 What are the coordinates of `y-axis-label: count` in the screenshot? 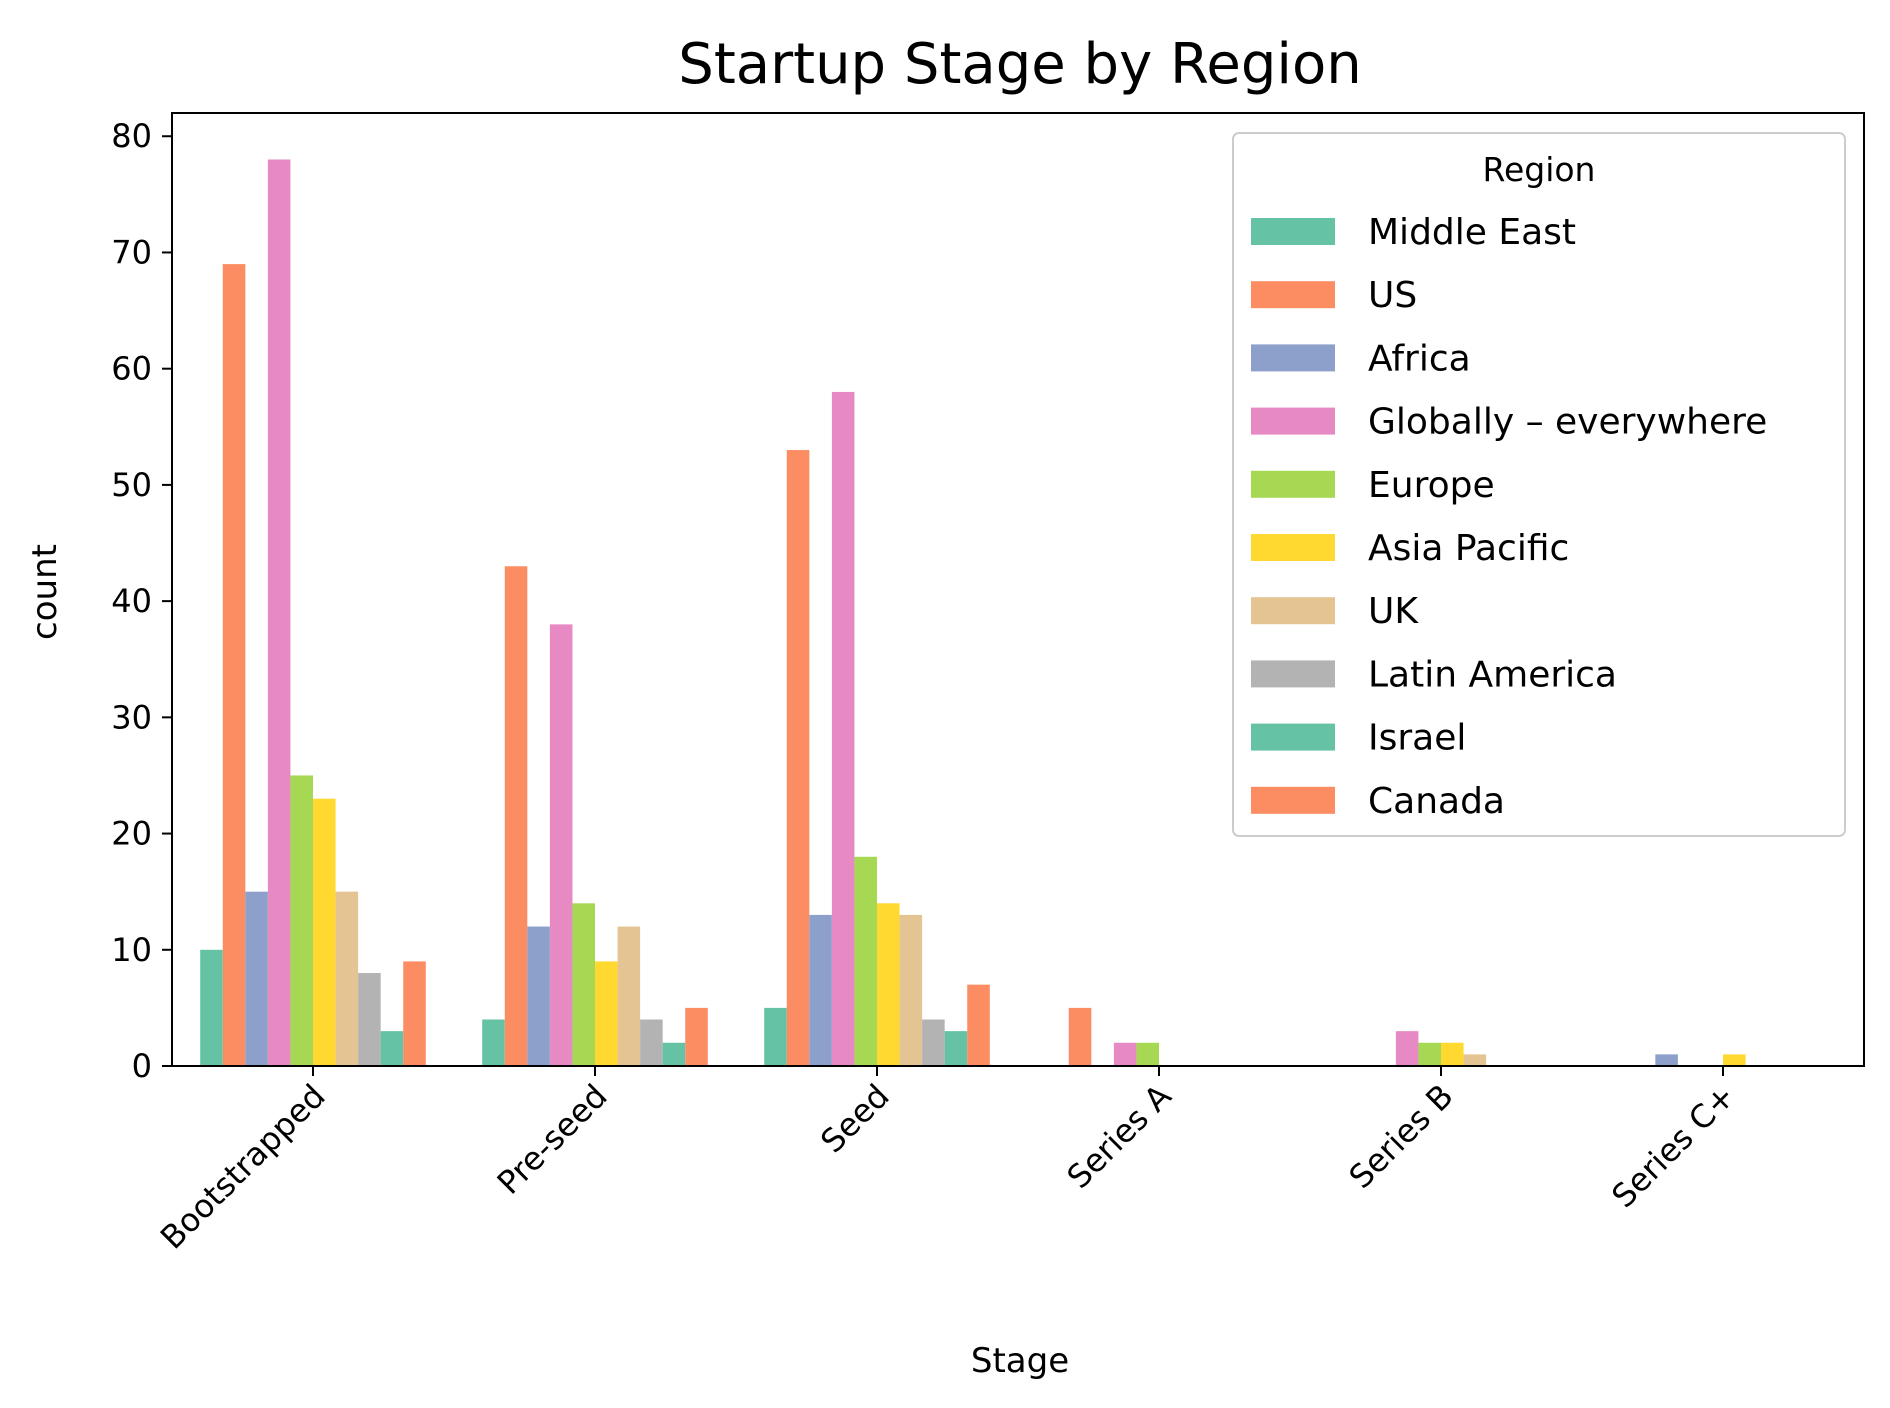 It's located at (45, 592).